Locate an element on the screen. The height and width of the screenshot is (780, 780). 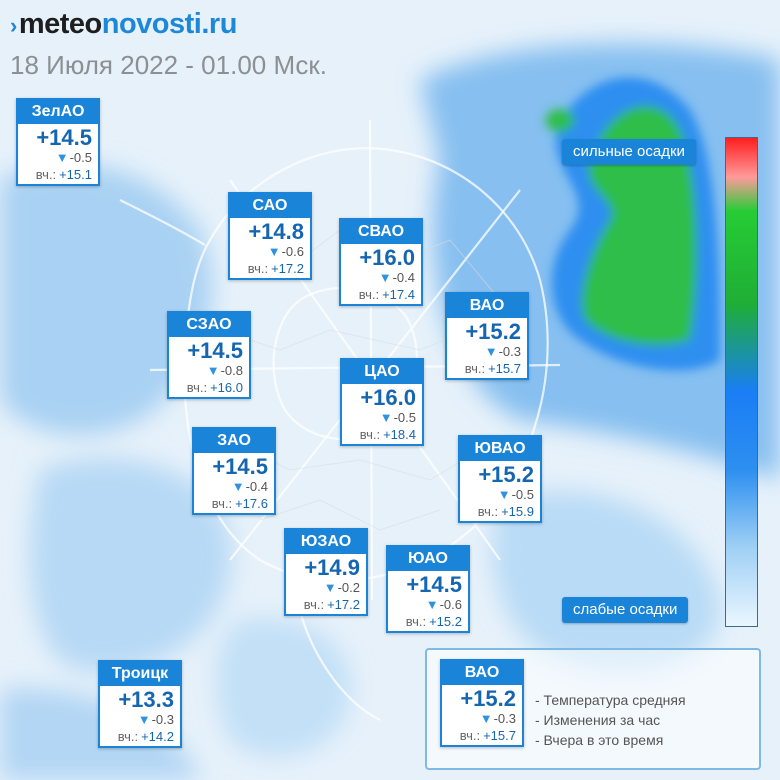
heavy-precipitation-label: сильные осадки is located at coordinates (629, 152).